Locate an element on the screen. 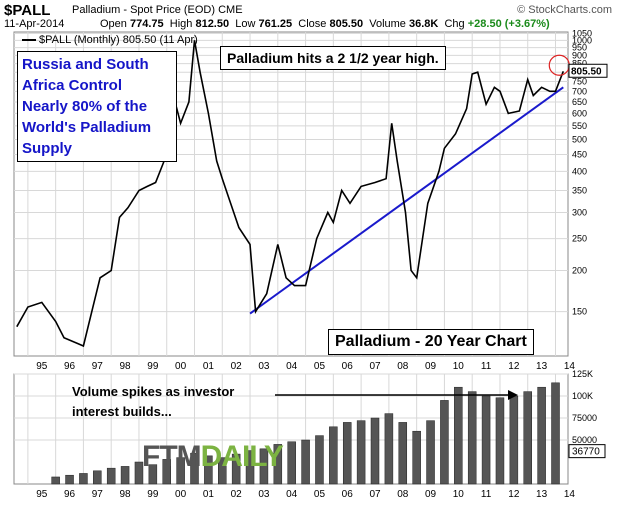 This screenshot has width=620, height=507. ticker-symbol: $PALL is located at coordinates (27, 10).